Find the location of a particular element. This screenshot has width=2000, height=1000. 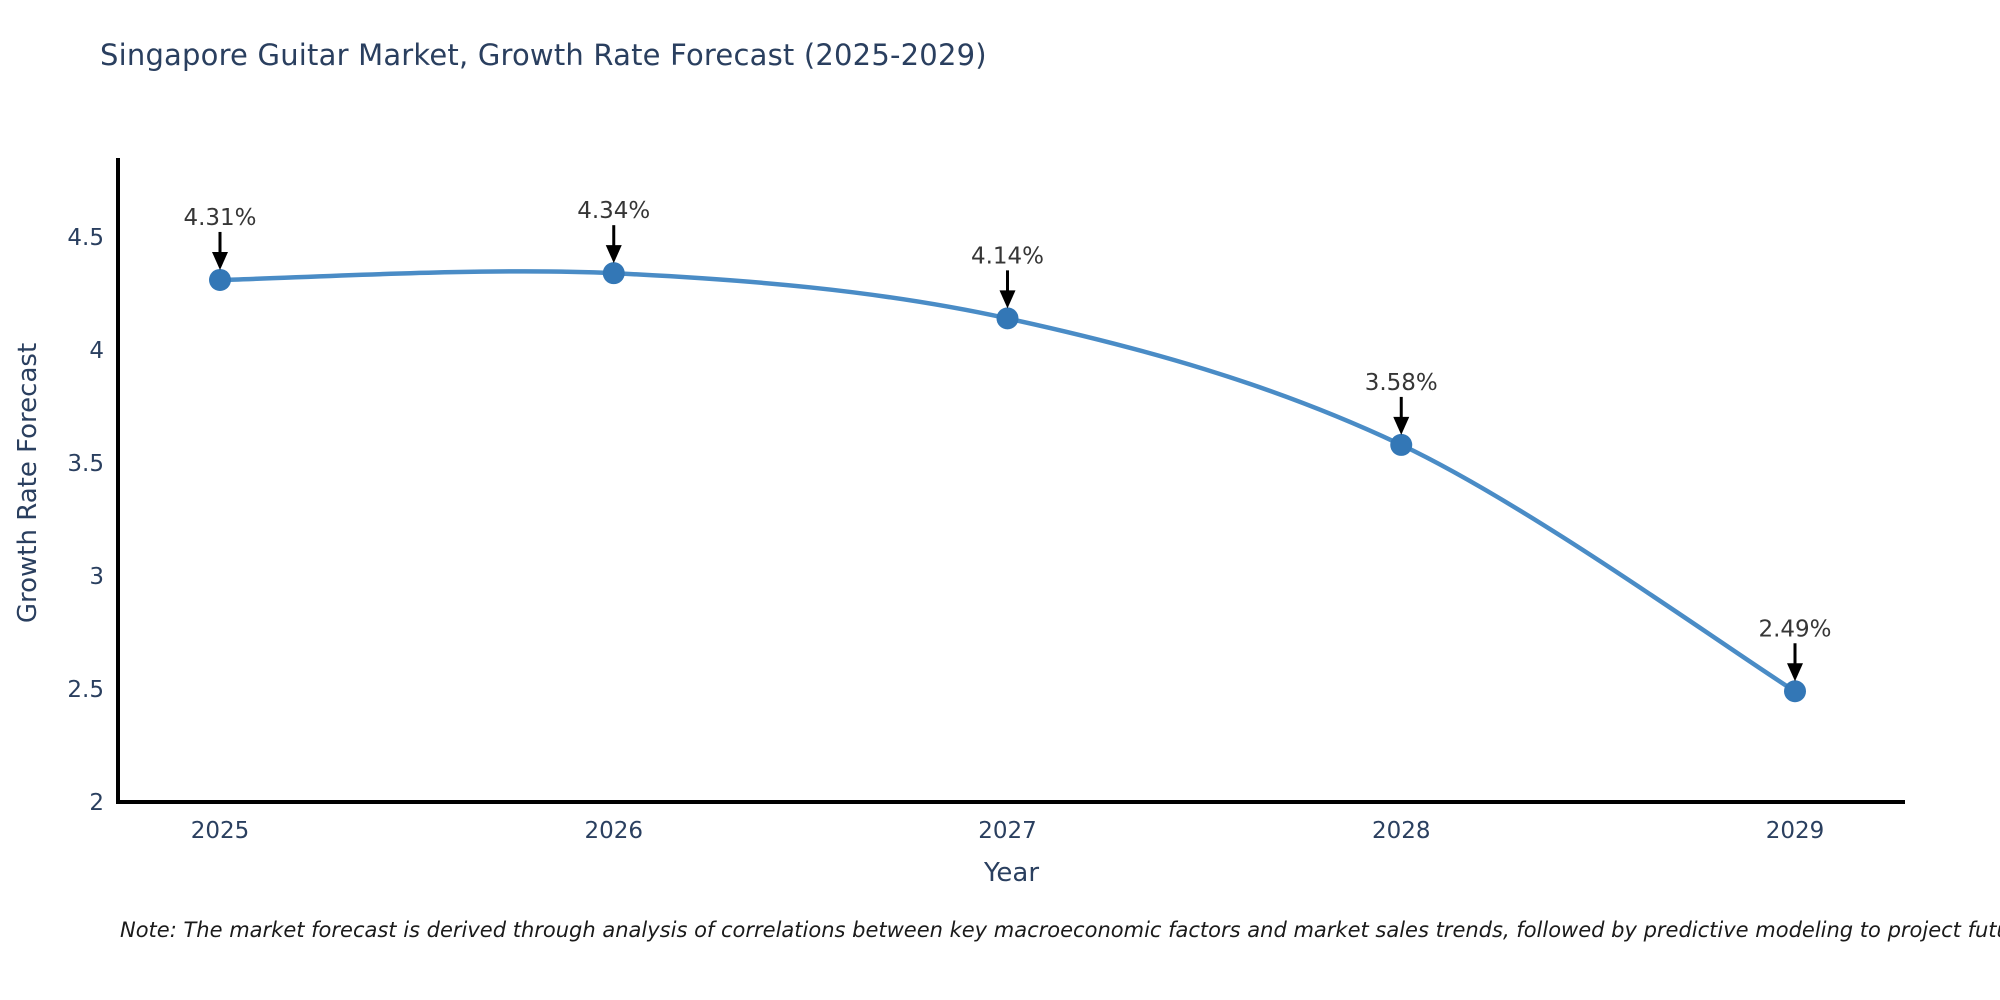

x-tick-label: 2028 is located at coordinates (1401, 831).